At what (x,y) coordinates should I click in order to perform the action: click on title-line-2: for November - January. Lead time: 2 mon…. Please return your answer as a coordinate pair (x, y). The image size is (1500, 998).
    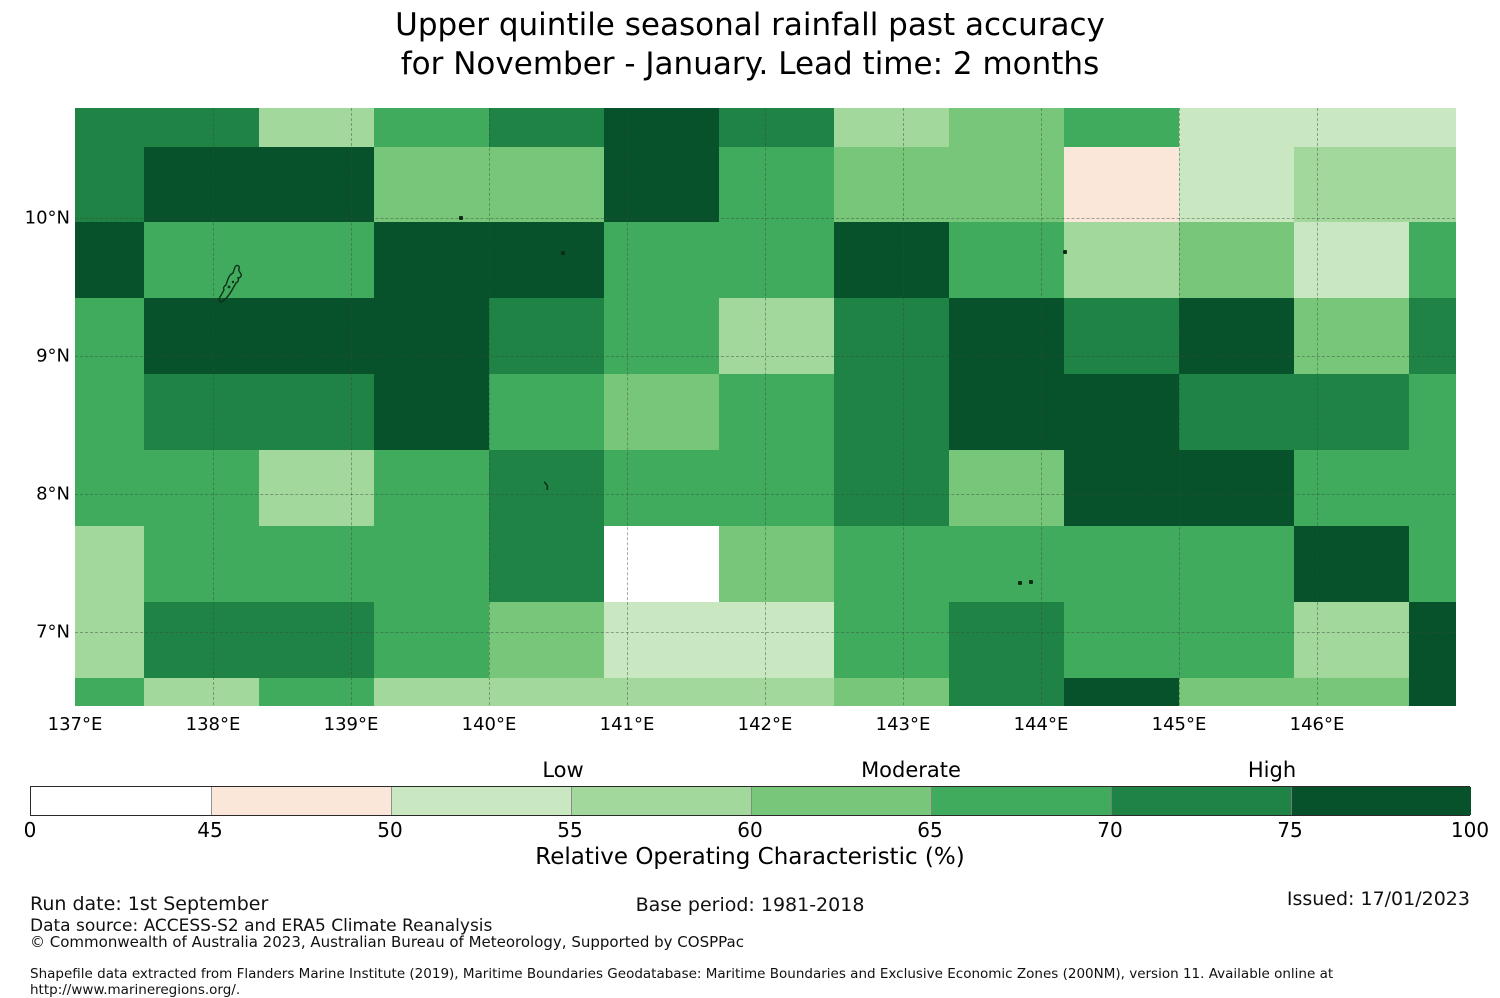
    Looking at the image, I should click on (750, 64).